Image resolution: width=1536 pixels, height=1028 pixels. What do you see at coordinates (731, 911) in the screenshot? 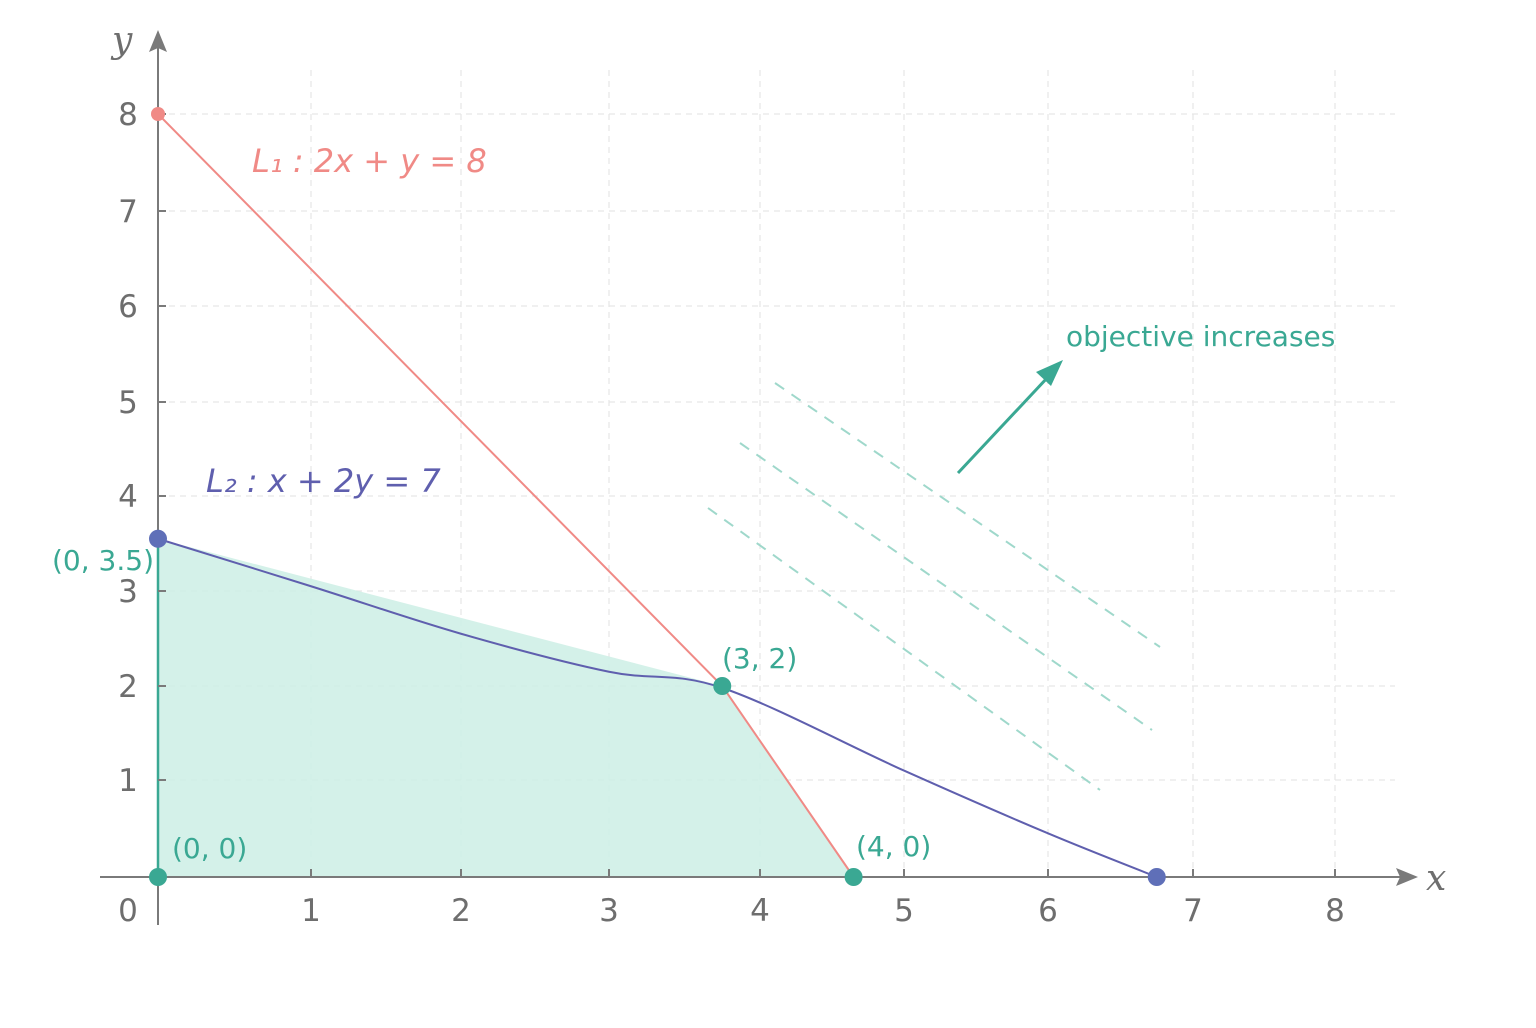
I see `x-tick-labels: 0 1 2 3 4 5 6 7 8` at bounding box center [731, 911].